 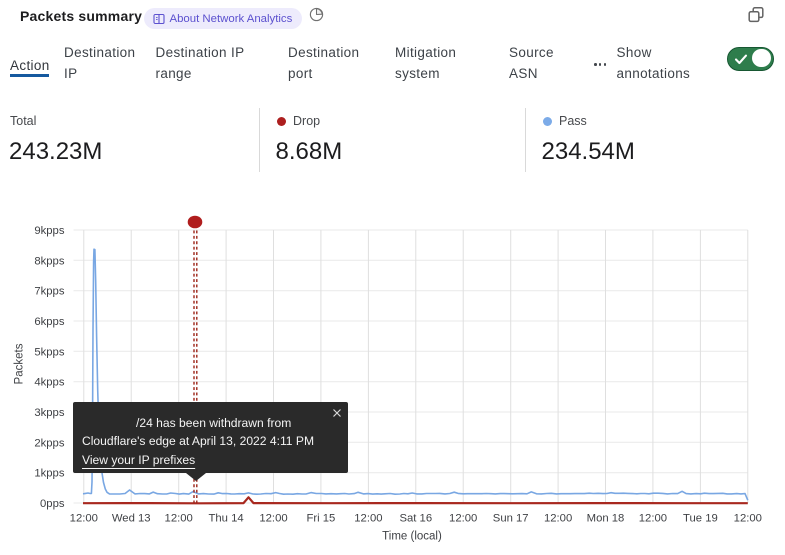 What do you see at coordinates (226, 519) in the screenshot?
I see `svg-text: Thu 14` at bounding box center [226, 519].